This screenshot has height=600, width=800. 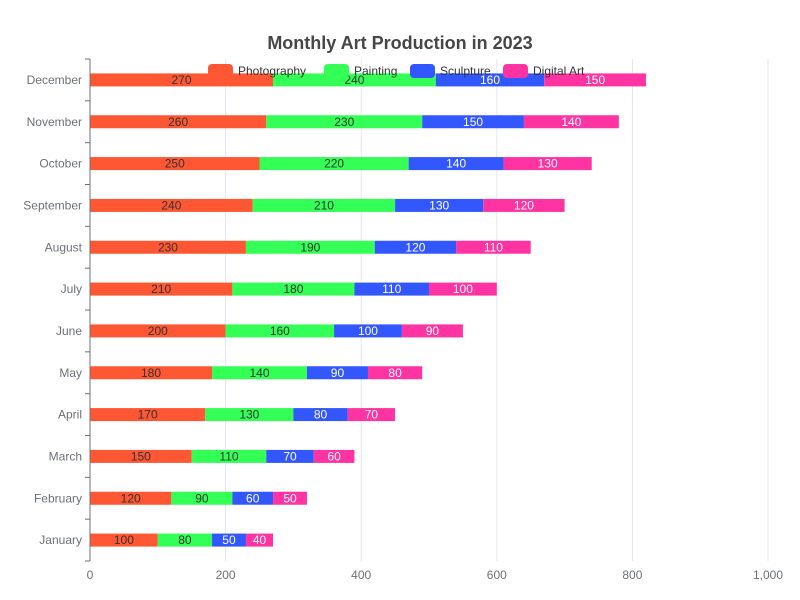 What do you see at coordinates (54, 122) in the screenshot?
I see `y-tick-label: November` at bounding box center [54, 122].